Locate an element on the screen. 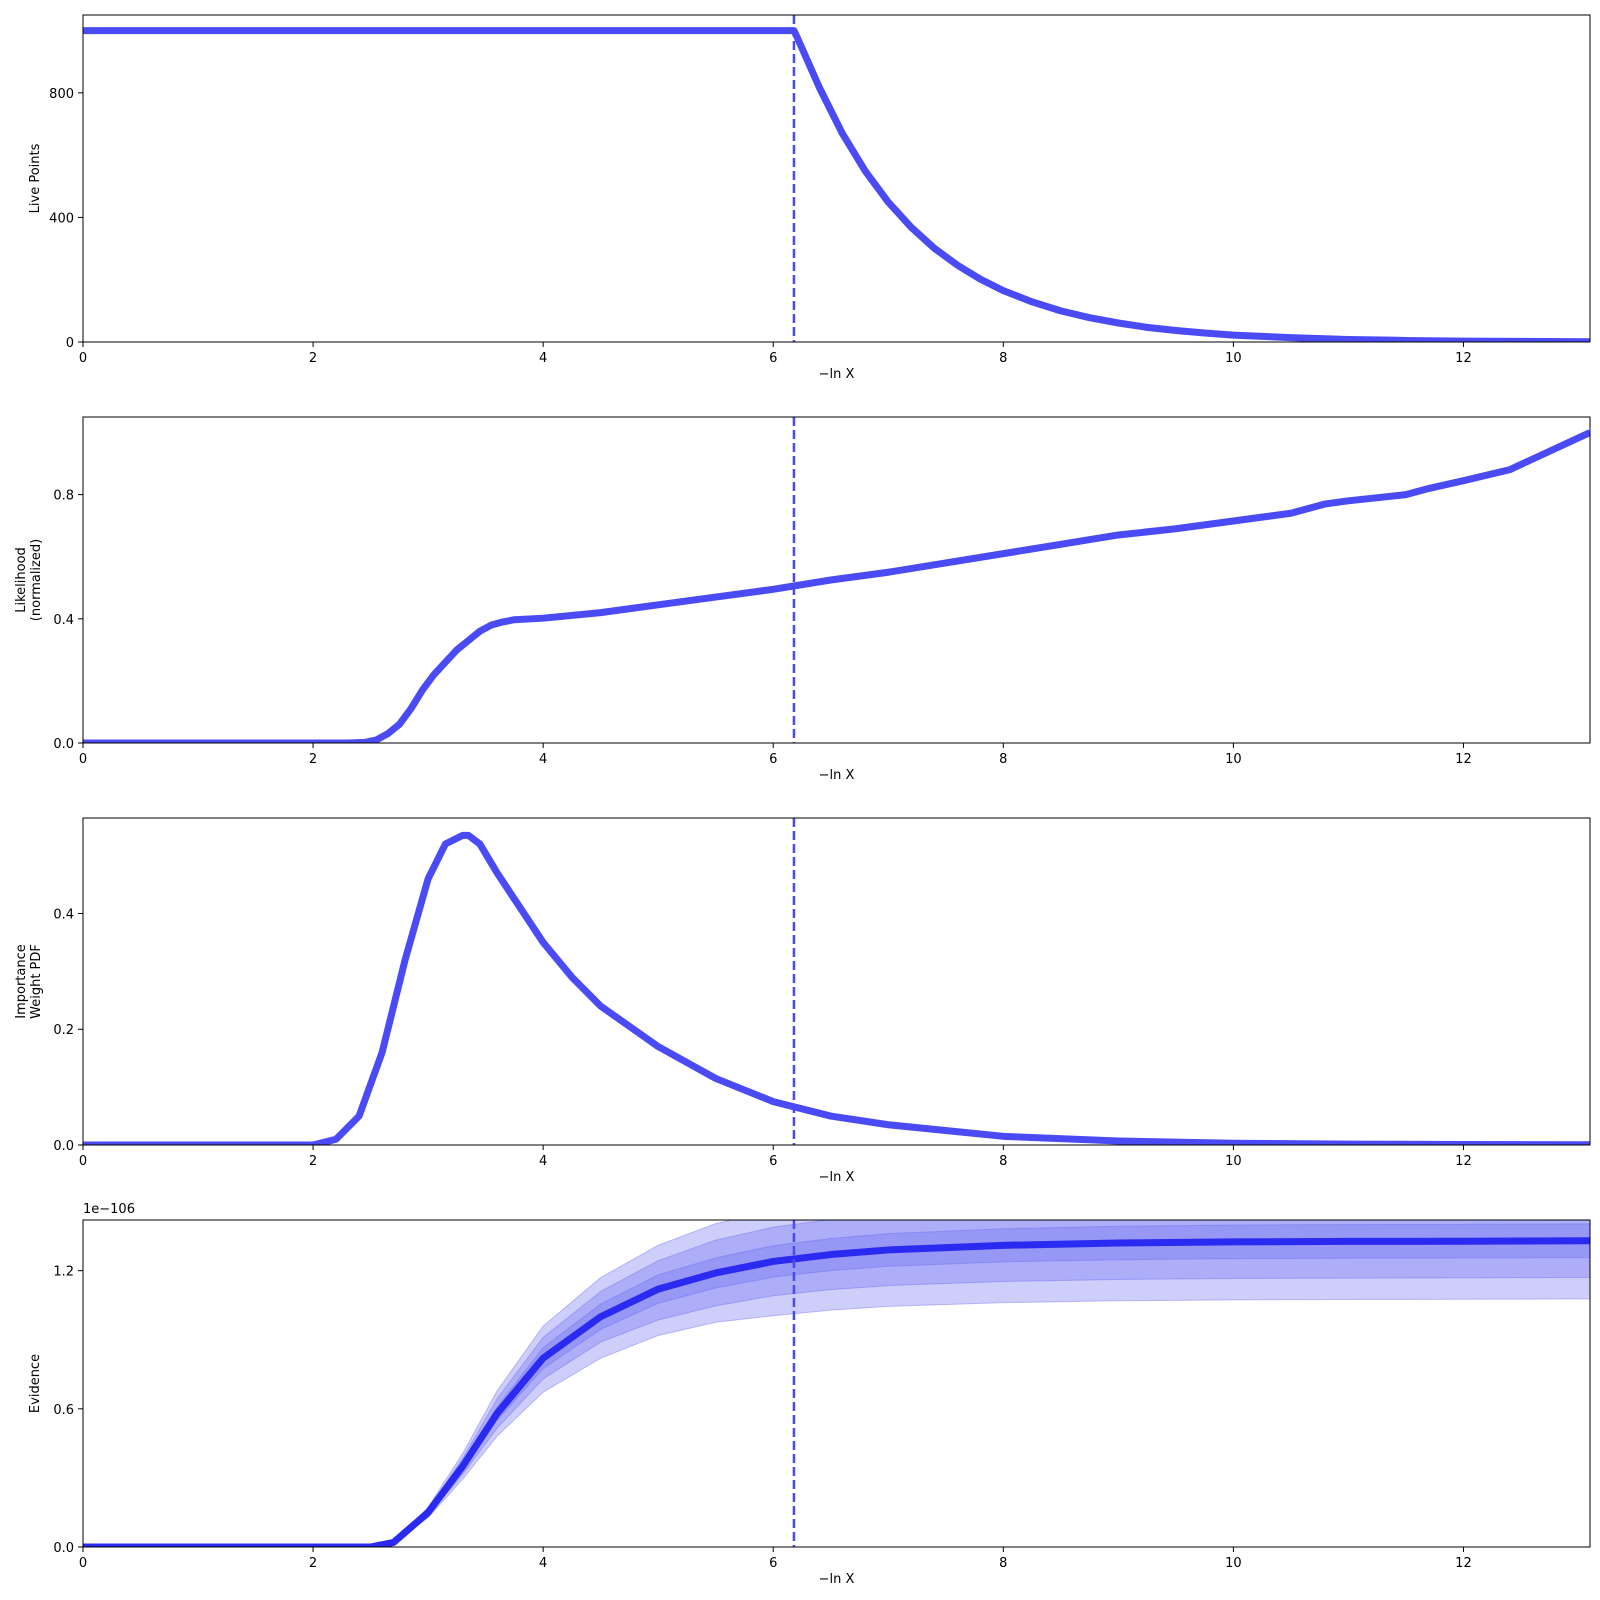 The height and width of the screenshot is (1600, 1600). y-axis-label-line: Evidence is located at coordinates (35, 1383).